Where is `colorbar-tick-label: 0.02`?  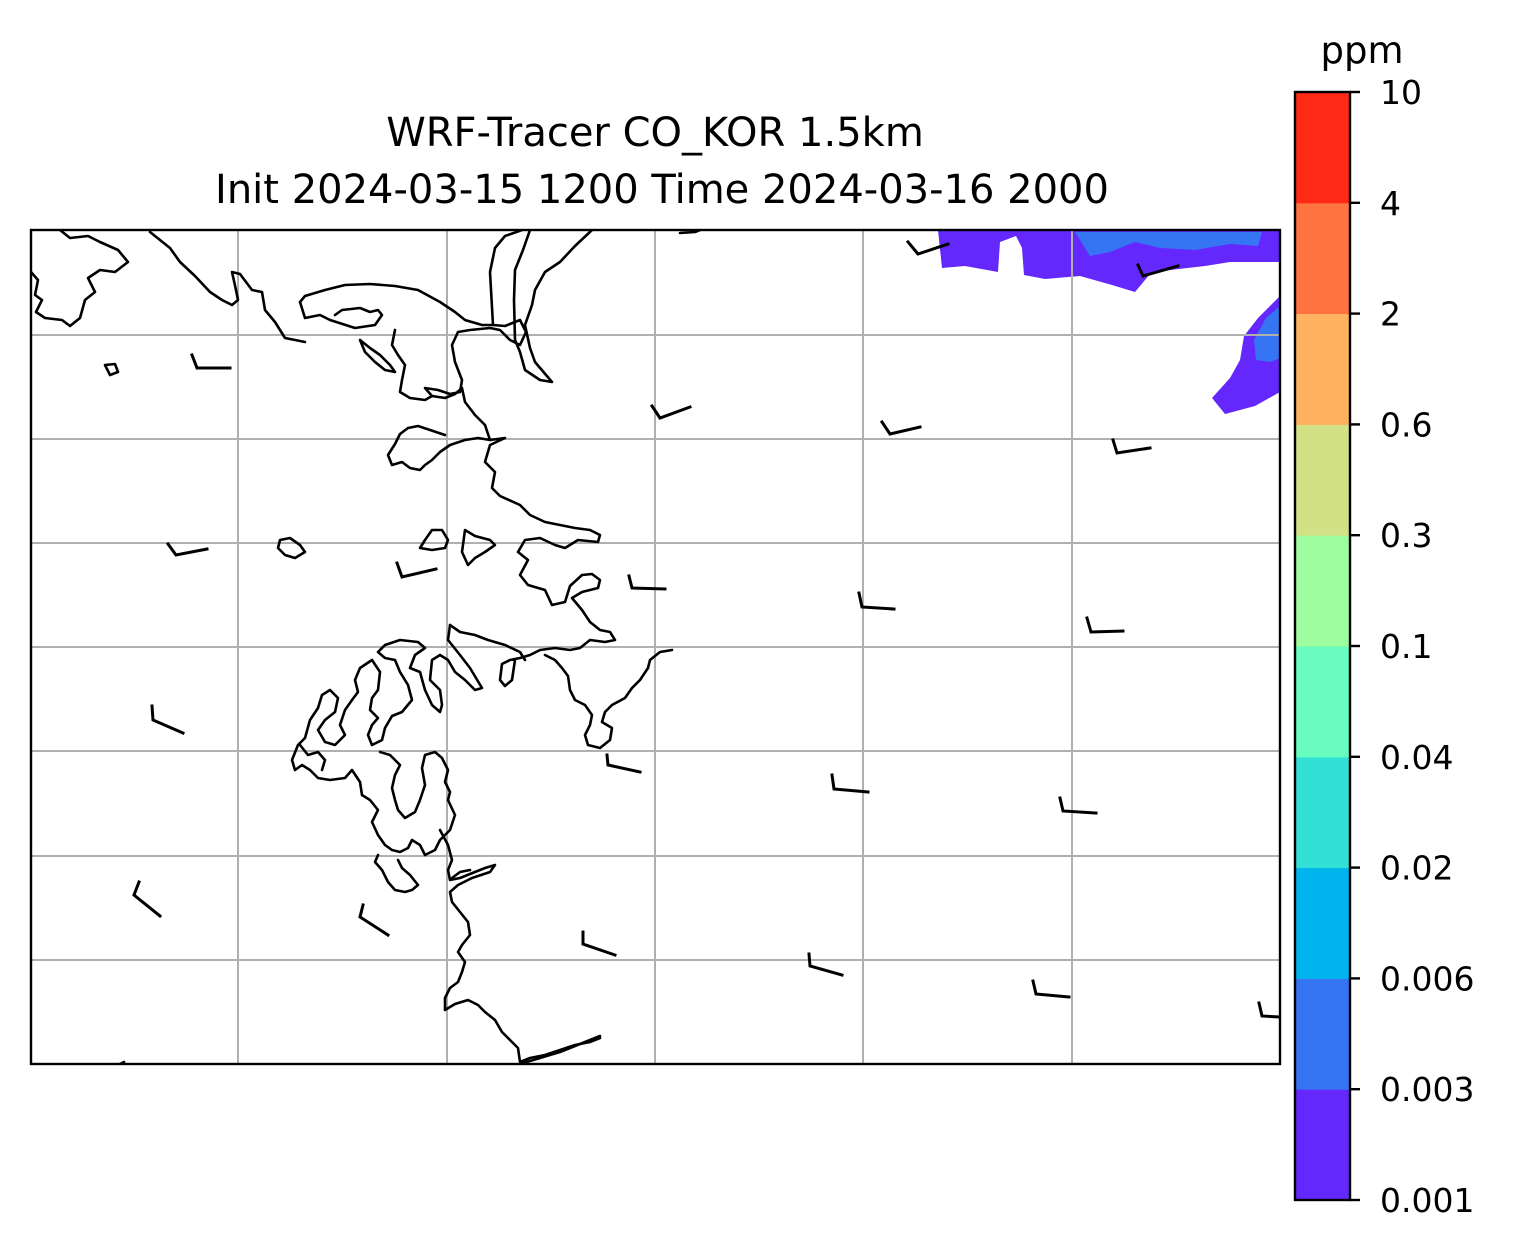 colorbar-tick-label: 0.02 is located at coordinates (1416, 868).